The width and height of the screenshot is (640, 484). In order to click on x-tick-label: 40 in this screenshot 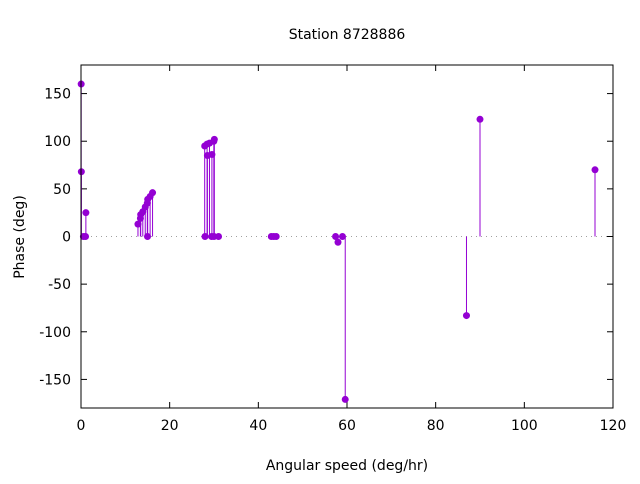, I will do `click(258, 426)`.